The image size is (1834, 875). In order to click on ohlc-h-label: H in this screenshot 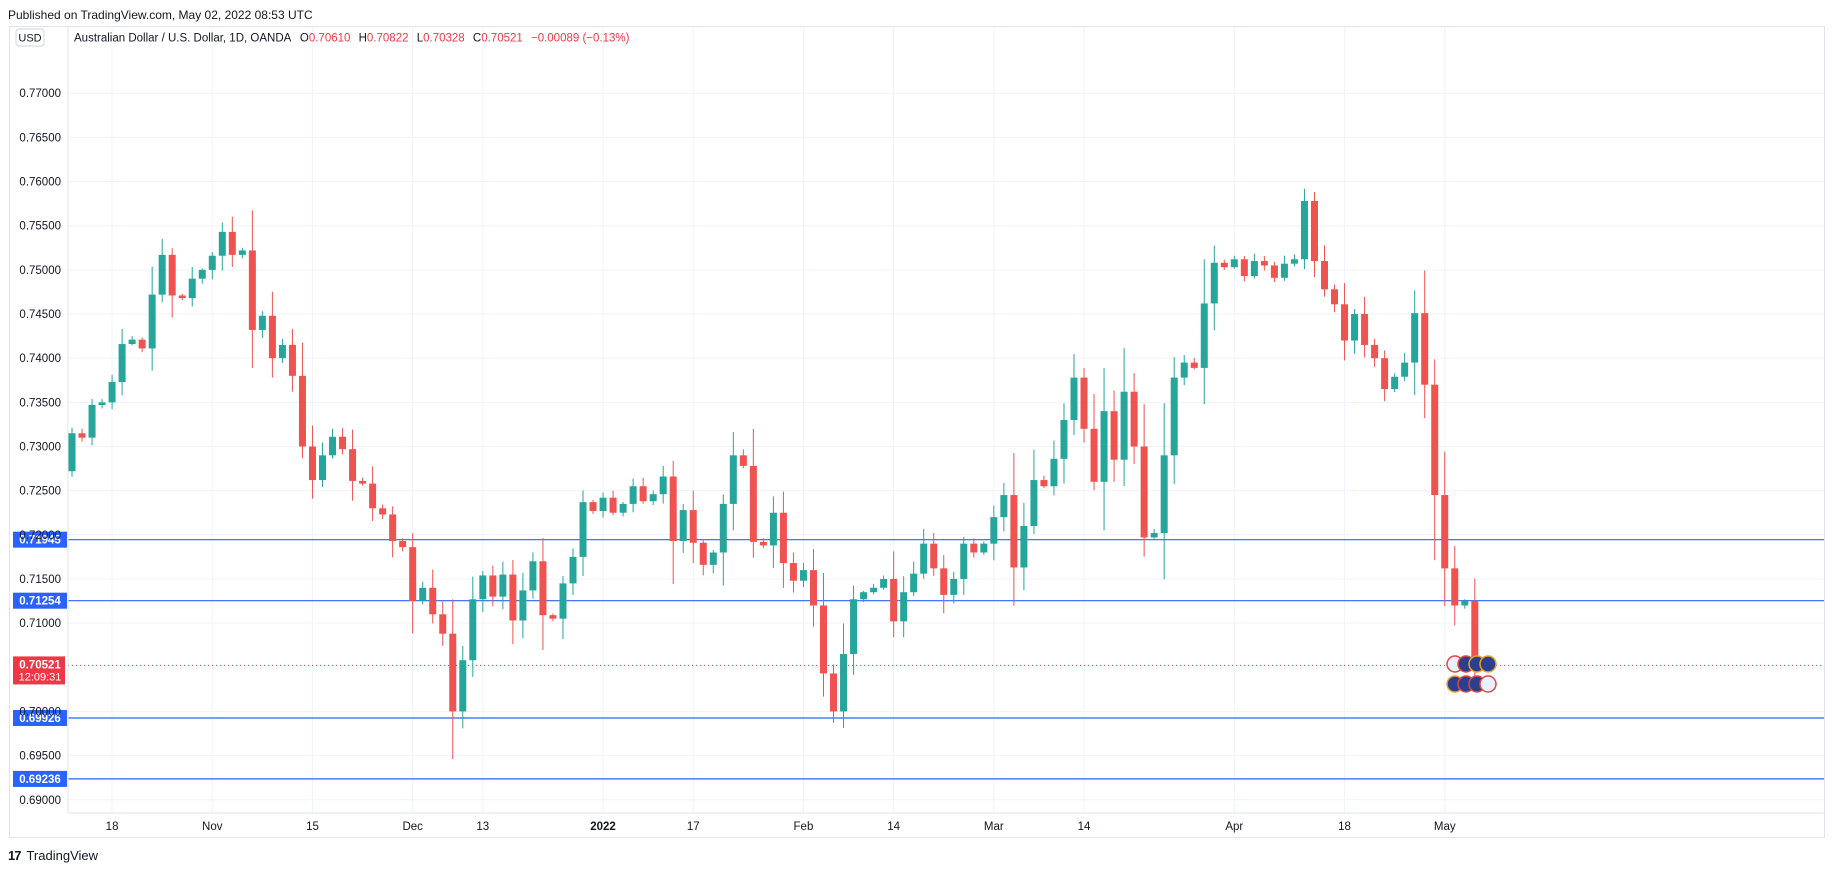, I will do `click(363, 39)`.